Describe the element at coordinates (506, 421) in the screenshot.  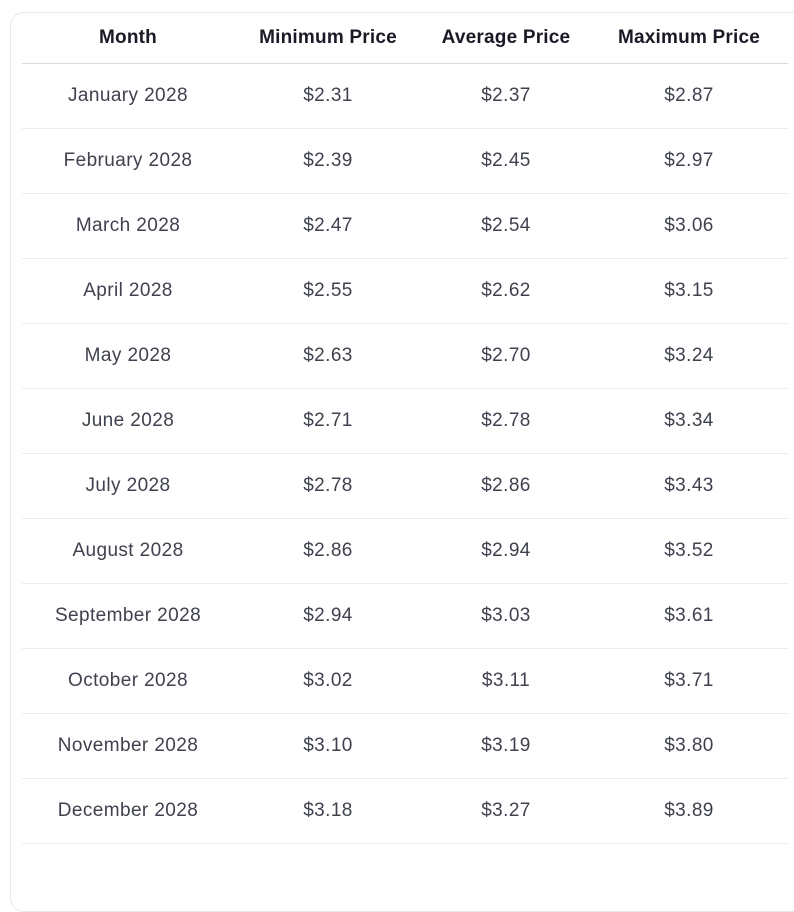
I see `avg-price-cell: $2.78` at that location.